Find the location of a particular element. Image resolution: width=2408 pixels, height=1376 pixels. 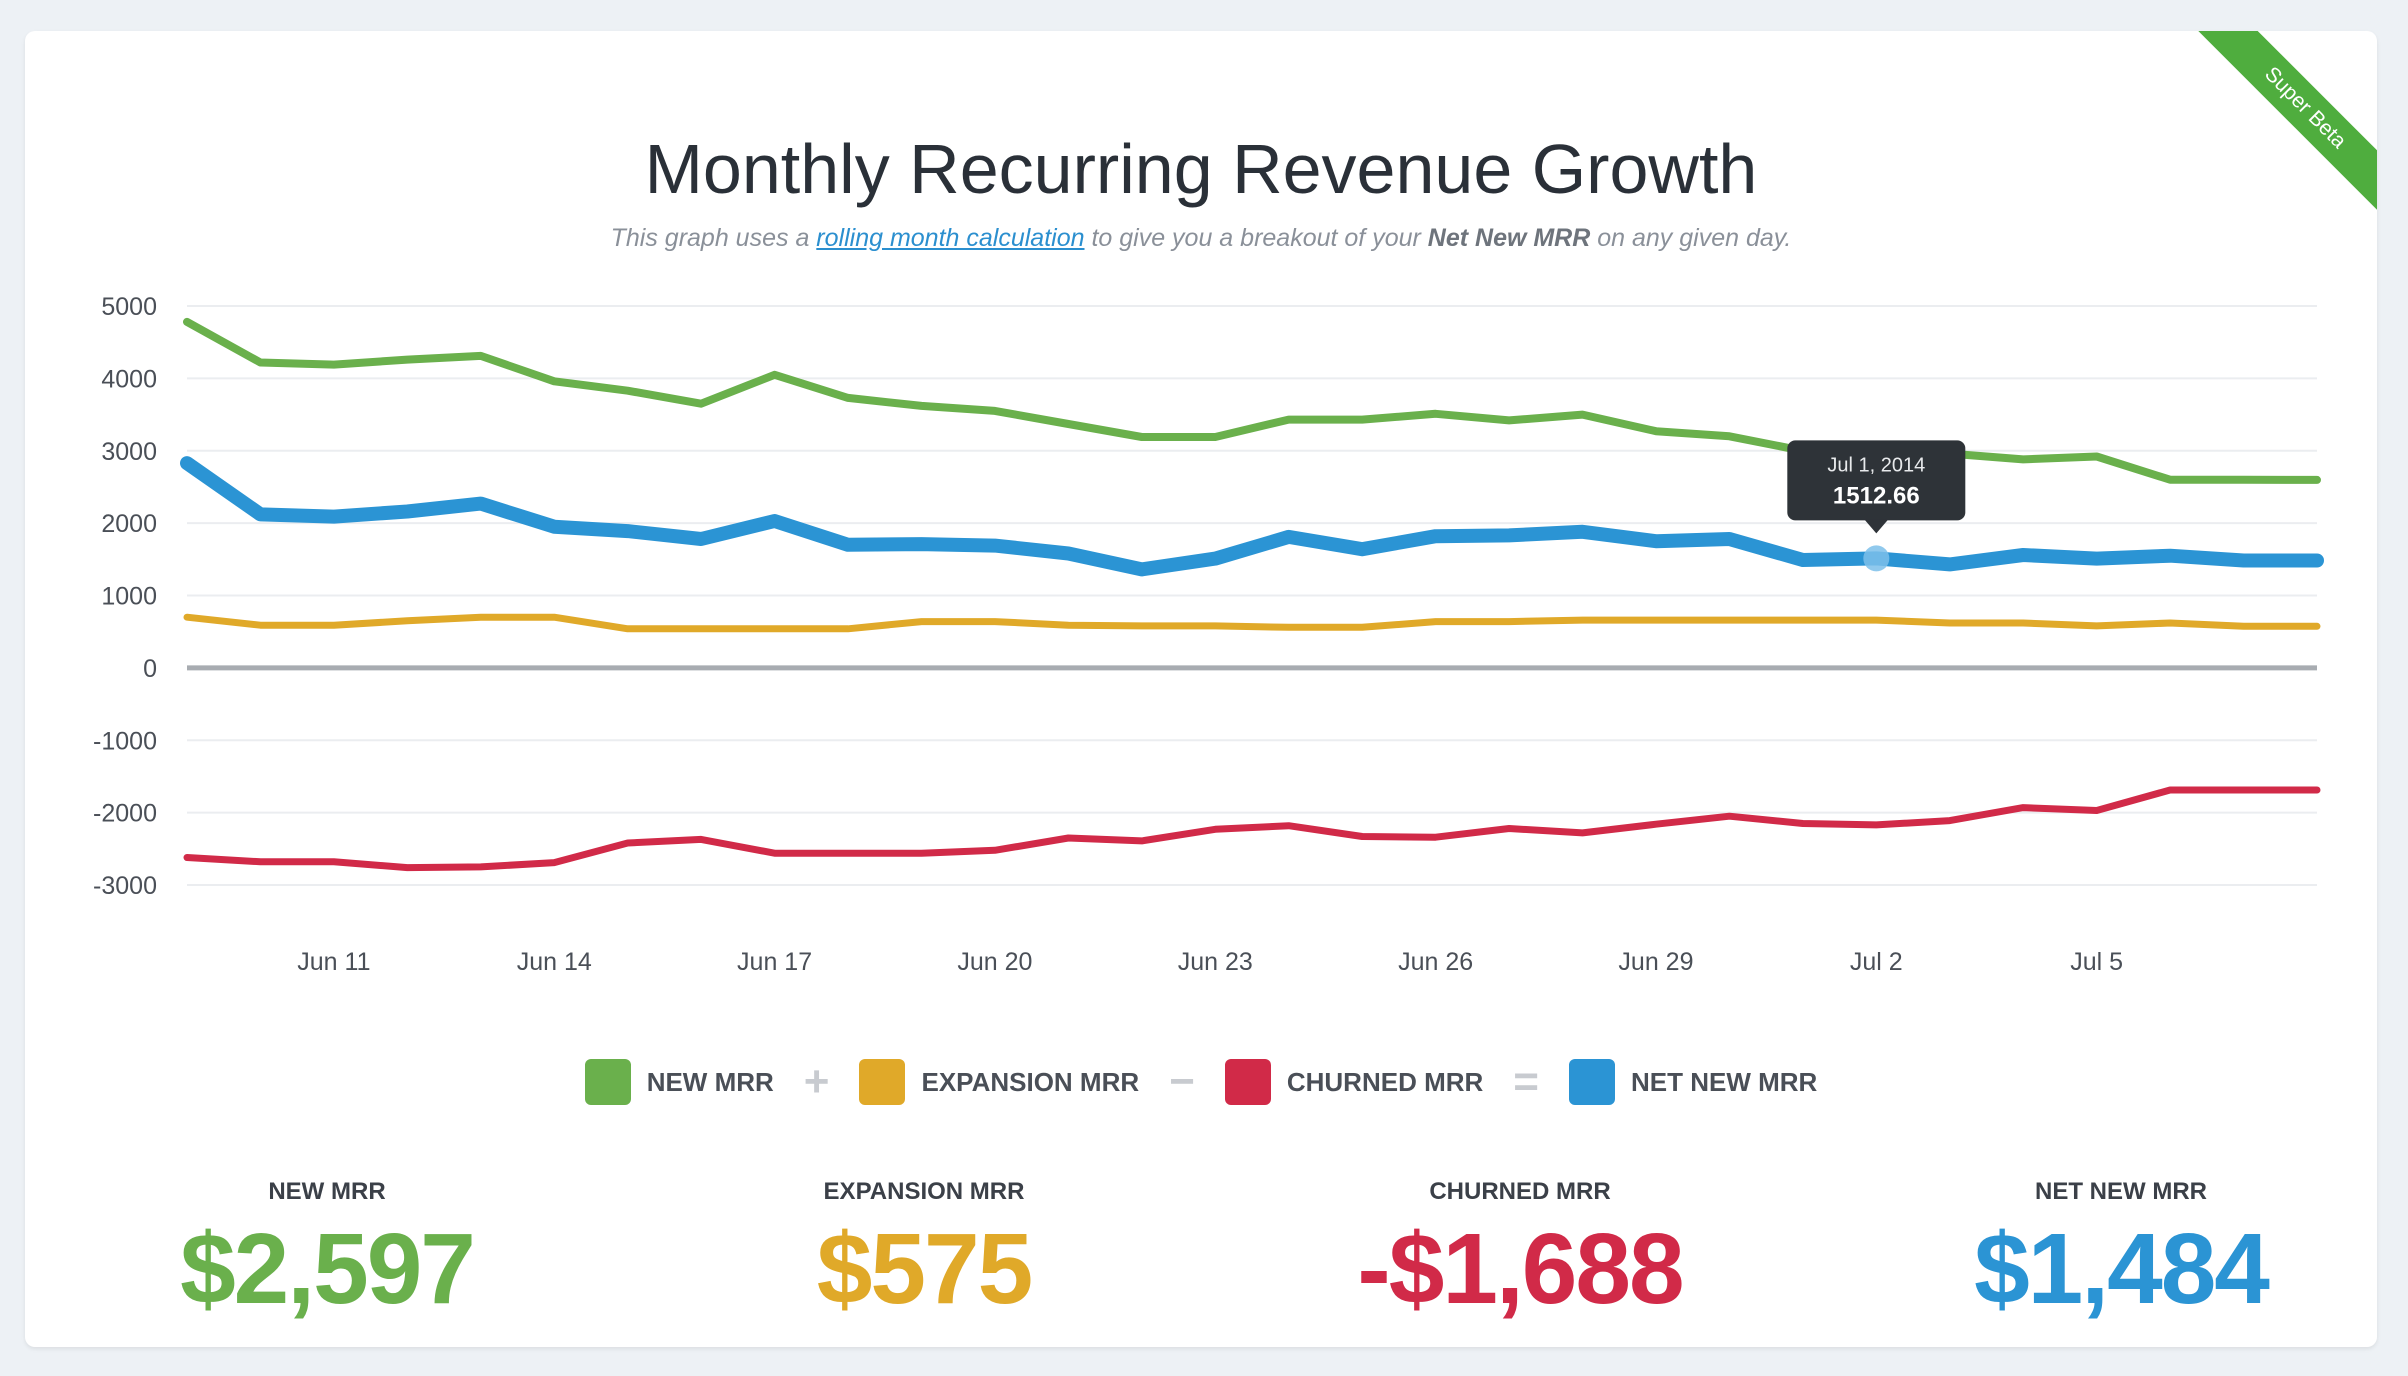

x-tick-label: Jun 20 is located at coordinates (994, 962).